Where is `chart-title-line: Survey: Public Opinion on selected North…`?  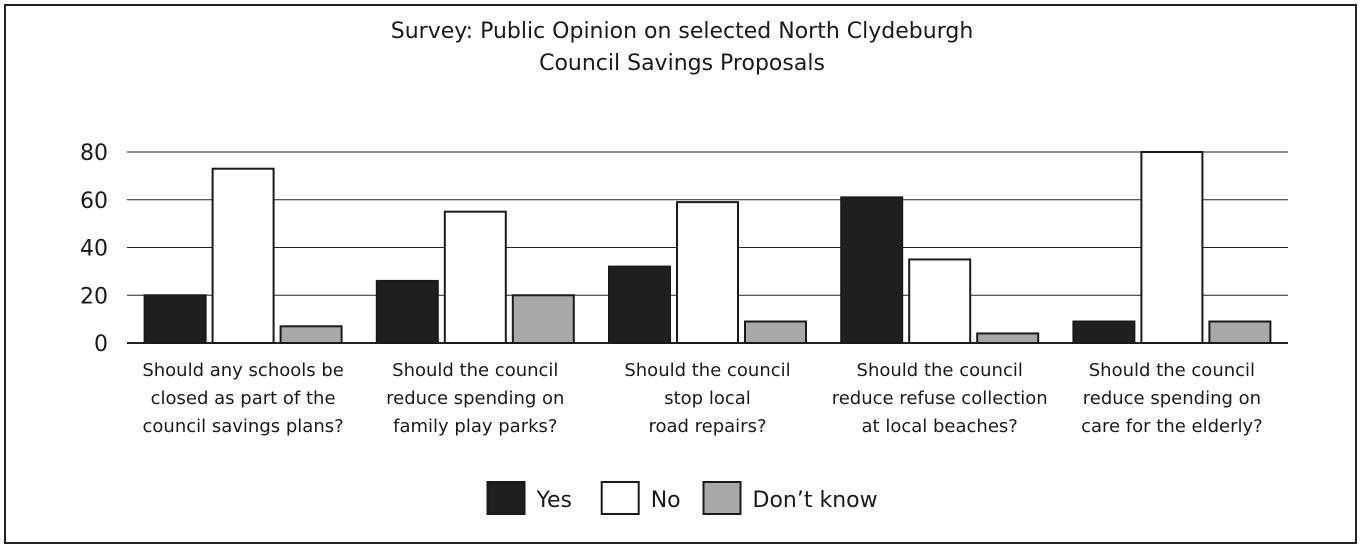 chart-title-line: Survey: Public Opinion on selected North… is located at coordinates (682, 31).